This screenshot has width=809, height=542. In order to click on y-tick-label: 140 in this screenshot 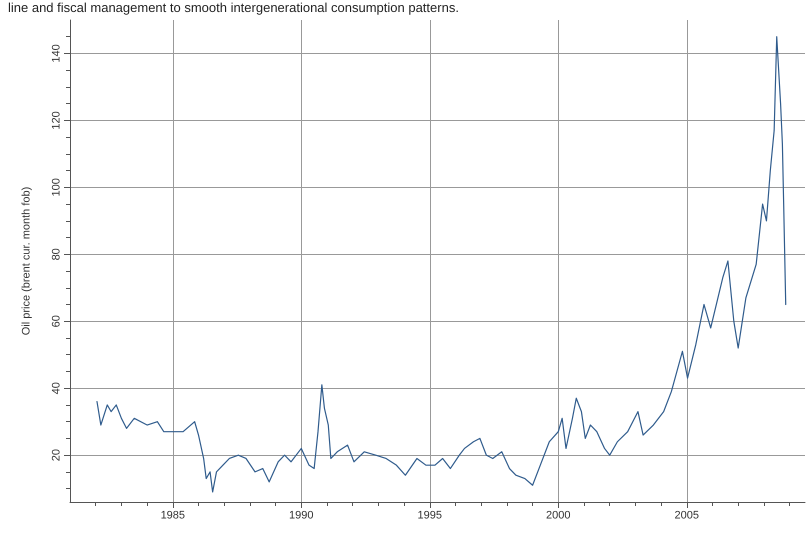, I will do `click(56, 53)`.